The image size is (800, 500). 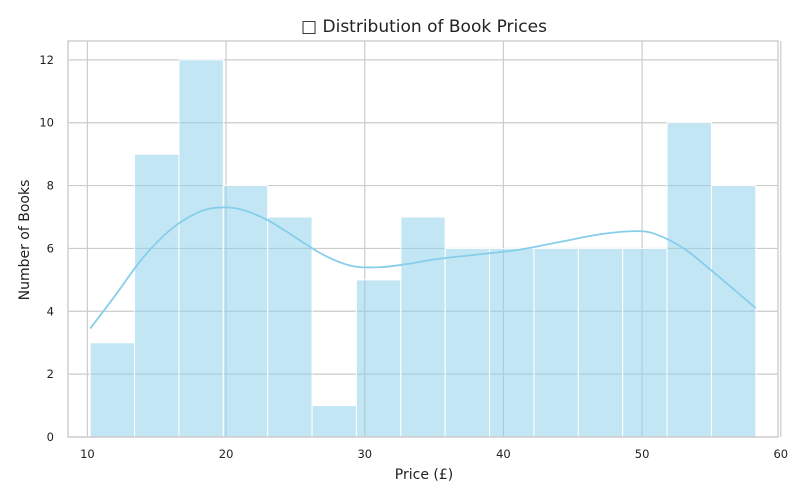 I want to click on y-tick-label: 4, so click(x=50, y=311).